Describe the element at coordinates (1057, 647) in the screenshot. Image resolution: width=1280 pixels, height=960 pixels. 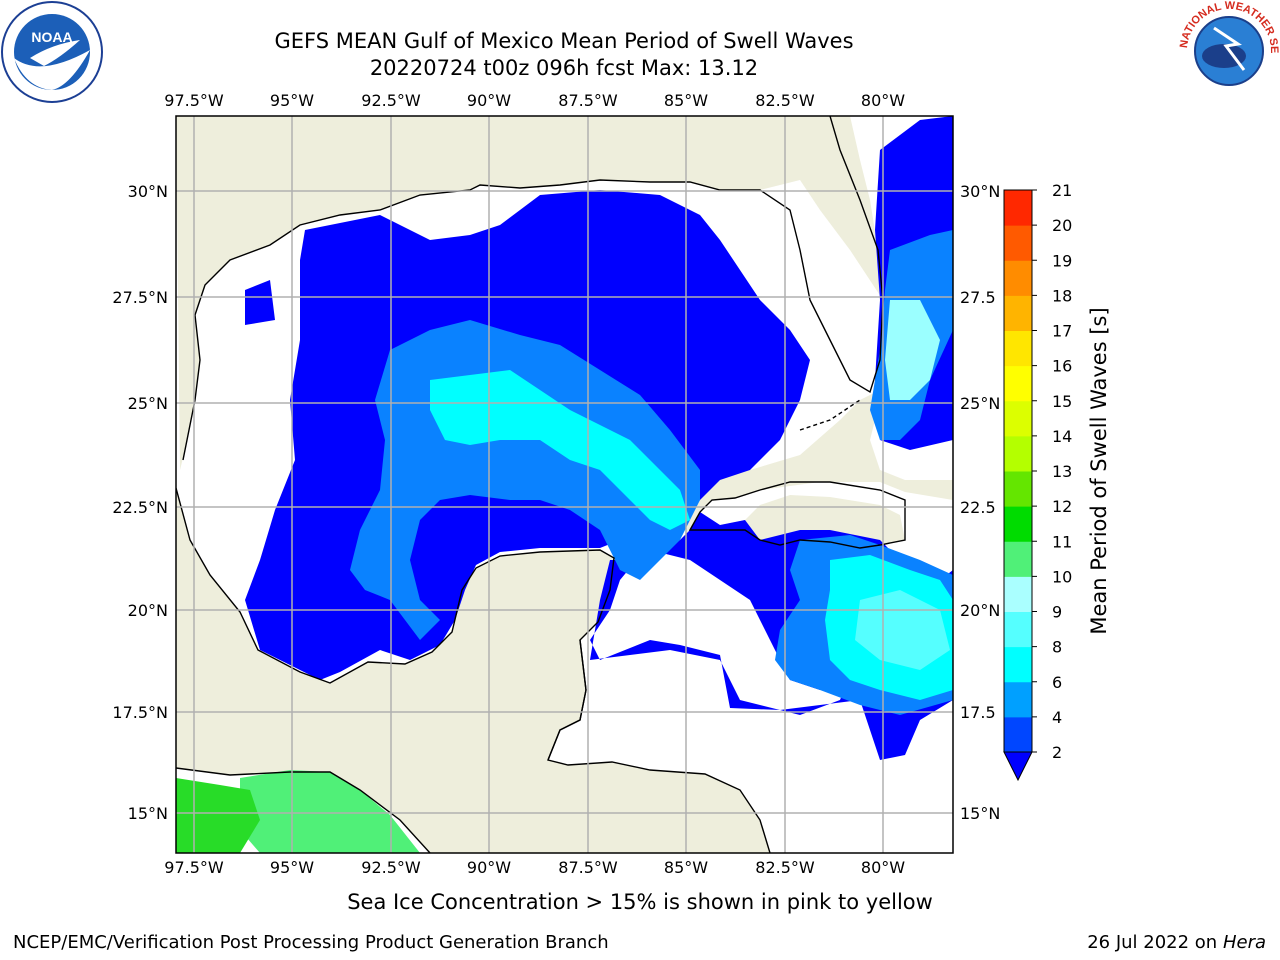
I see `colorbar-tick-label: 8` at that location.